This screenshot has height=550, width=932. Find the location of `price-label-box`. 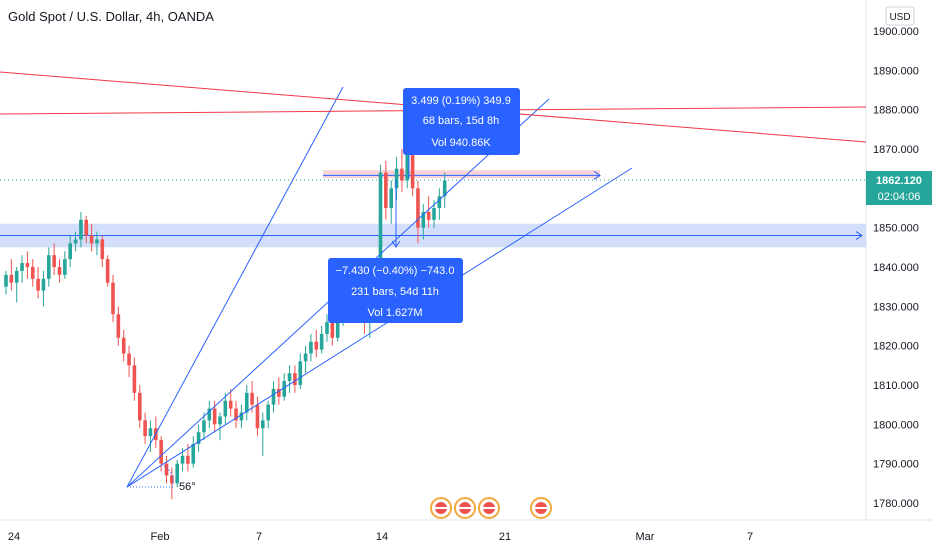

price-label-box is located at coordinates (899, 187).